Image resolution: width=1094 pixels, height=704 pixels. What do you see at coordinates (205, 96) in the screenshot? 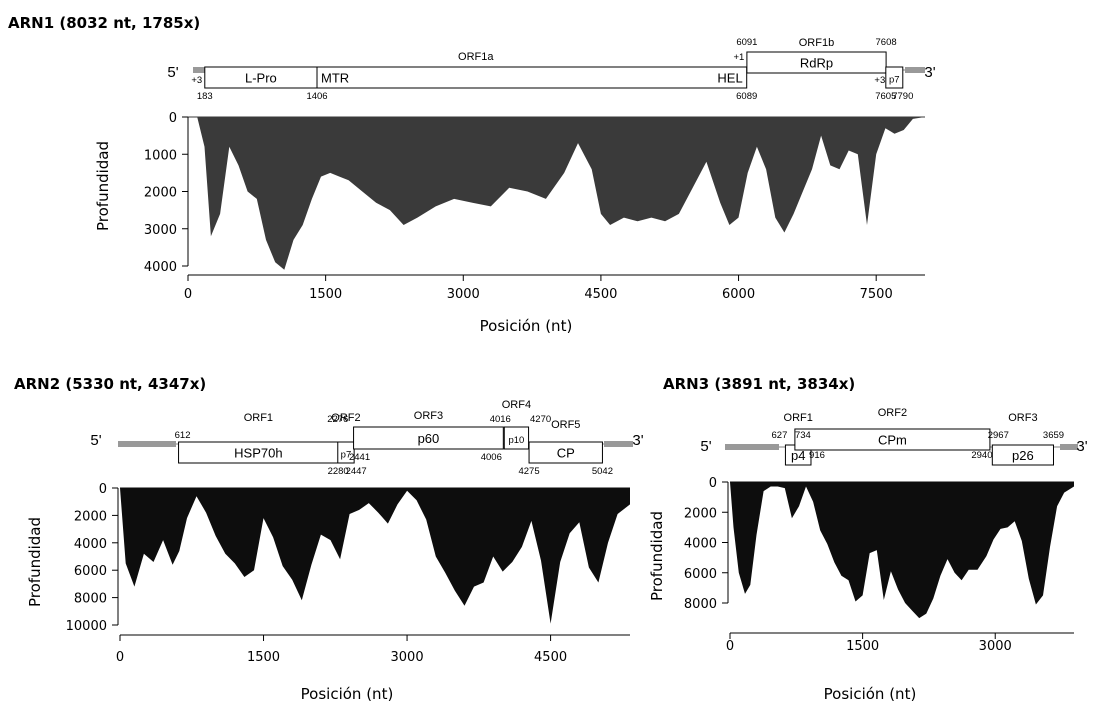
I see `position-number: 183` at bounding box center [205, 96].